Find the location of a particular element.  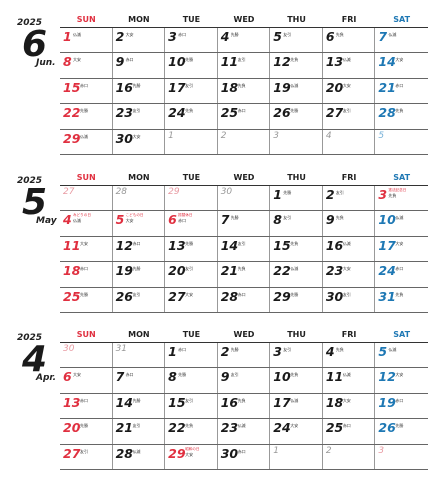

day-cell: 14 先勝 is located at coordinates (139, 406).